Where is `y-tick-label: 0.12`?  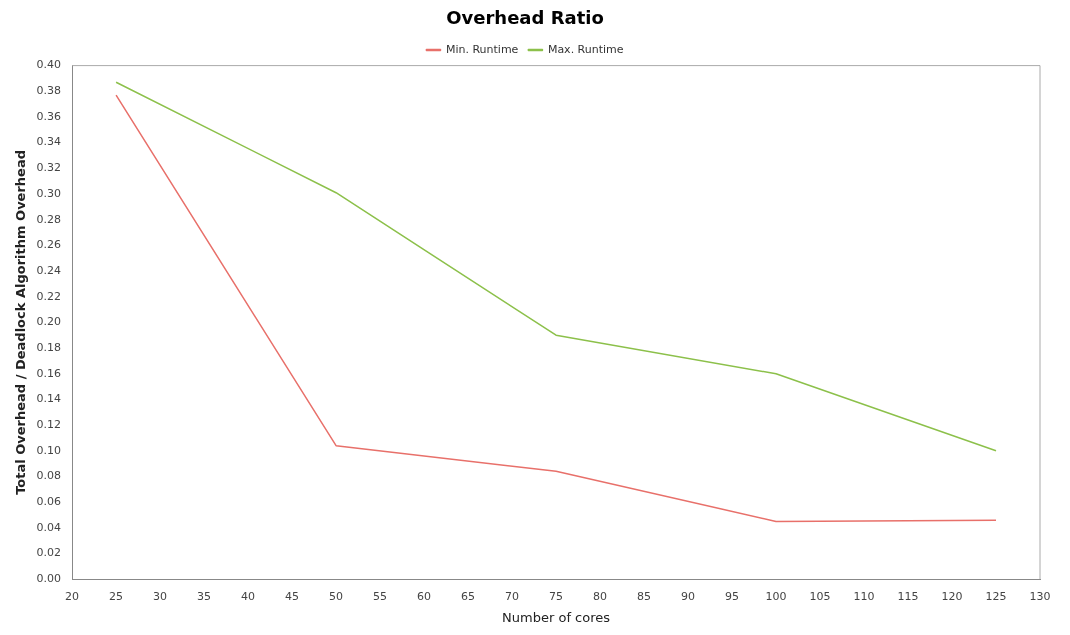
y-tick-label: 0.12 is located at coordinates (49, 424).